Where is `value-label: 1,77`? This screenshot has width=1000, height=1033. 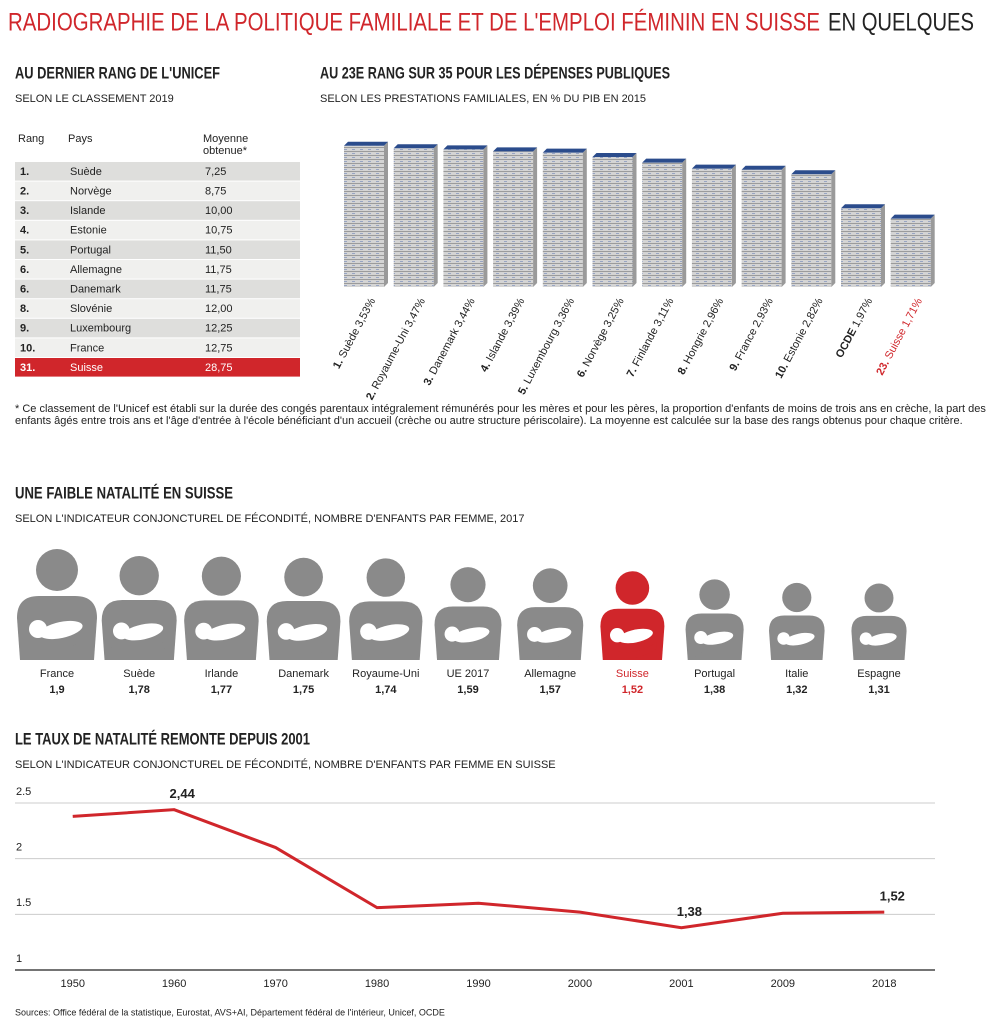
value-label: 1,77 is located at coordinates (221, 690).